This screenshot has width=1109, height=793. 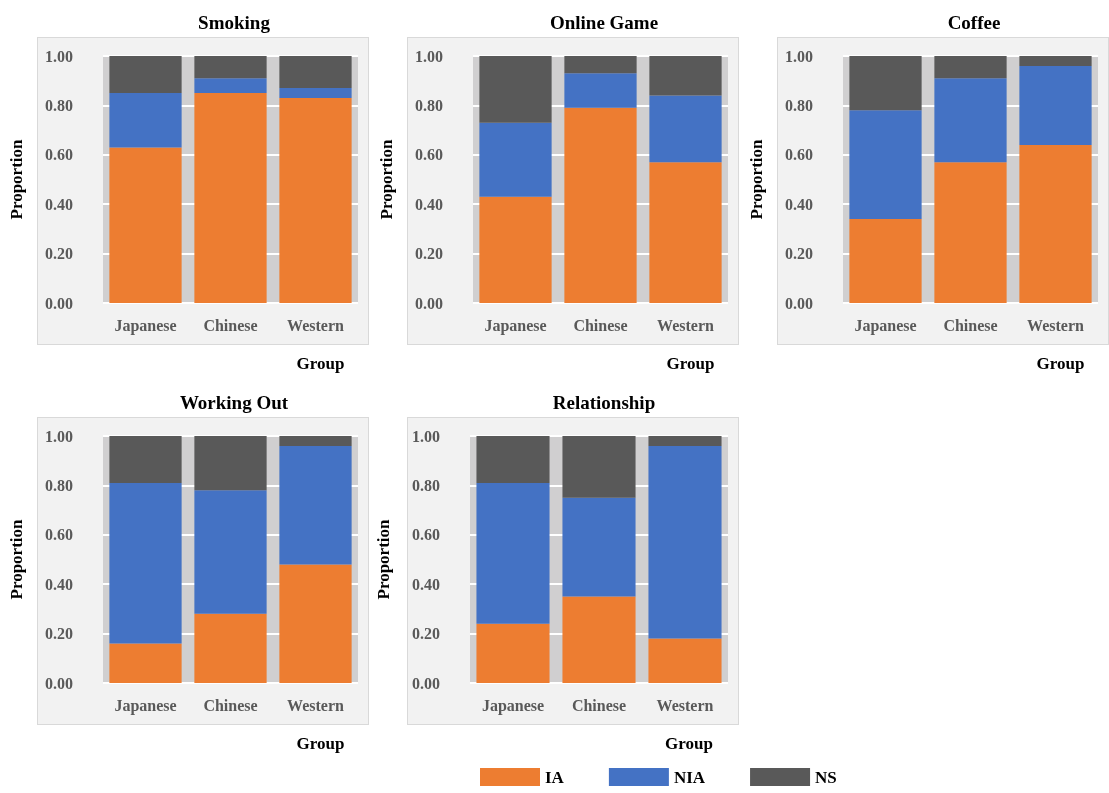 I want to click on legend-label: IA, so click(x=555, y=777).